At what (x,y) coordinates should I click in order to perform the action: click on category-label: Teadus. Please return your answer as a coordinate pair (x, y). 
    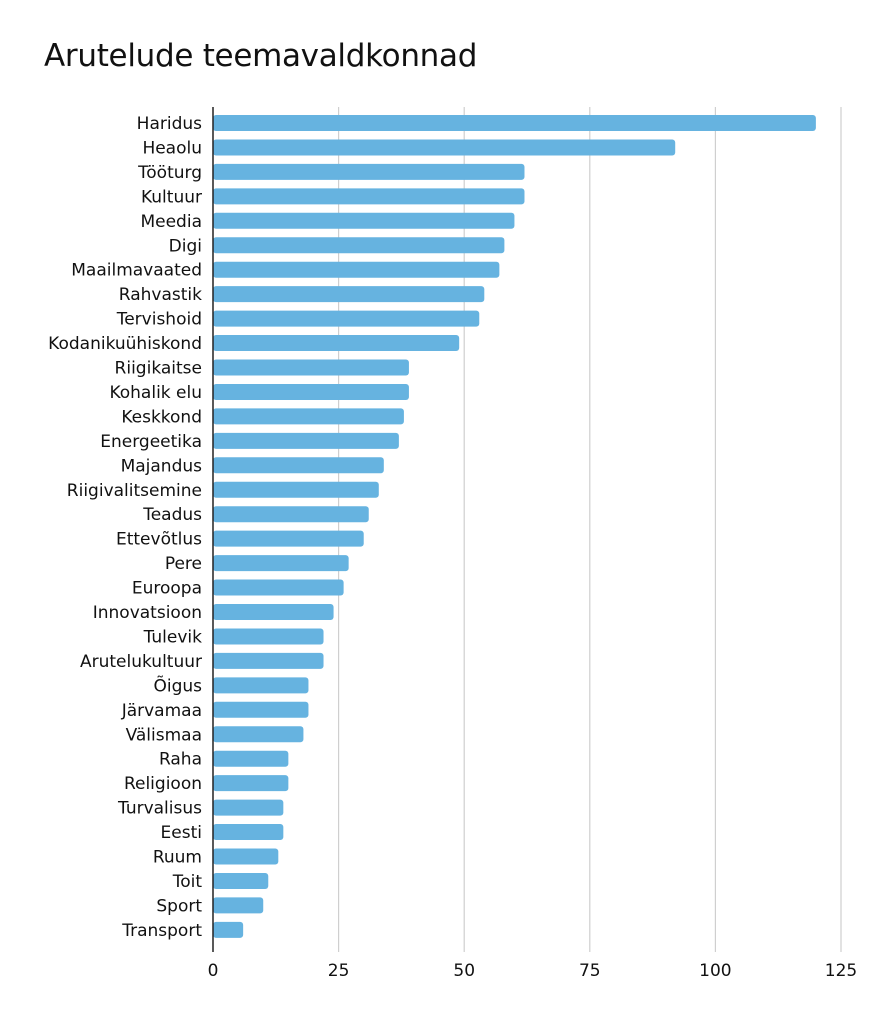
    Looking at the image, I should click on (172, 515).